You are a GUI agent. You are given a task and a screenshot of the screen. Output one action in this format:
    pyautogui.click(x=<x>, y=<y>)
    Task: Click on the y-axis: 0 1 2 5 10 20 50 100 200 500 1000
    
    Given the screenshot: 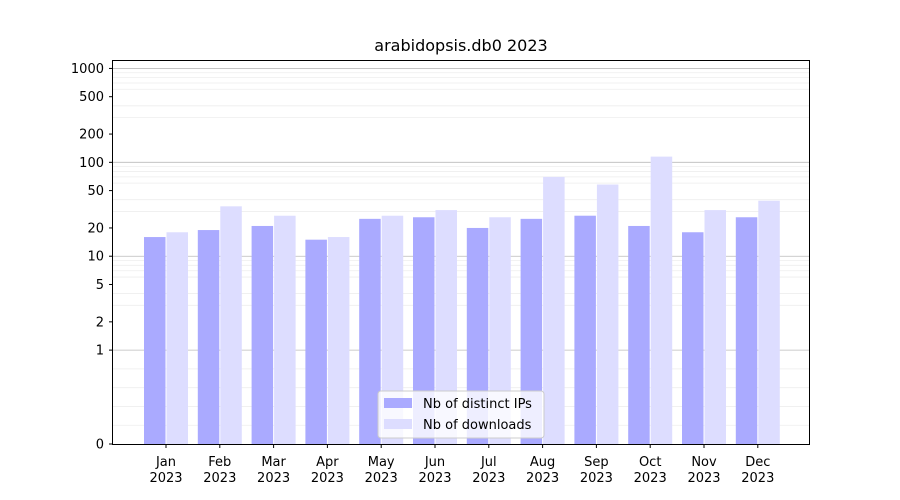 What is the action you would take?
    pyautogui.click(x=92, y=257)
    